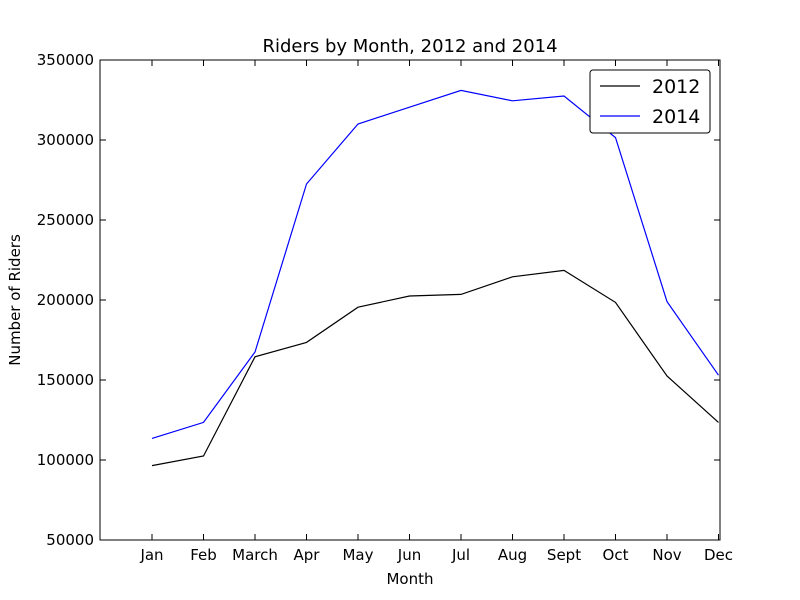 This screenshot has width=800, height=600. I want to click on legend-label-2012: 2012, so click(676, 87).